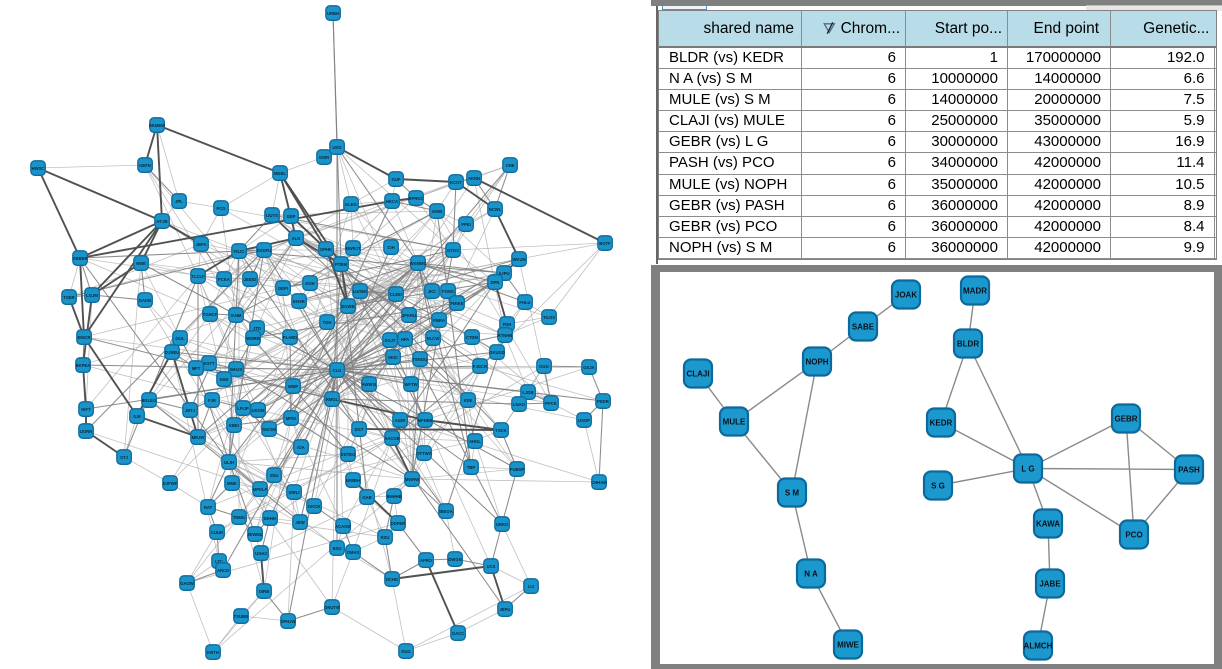  I want to click on svg-text: FJGCR, so click(480, 366).